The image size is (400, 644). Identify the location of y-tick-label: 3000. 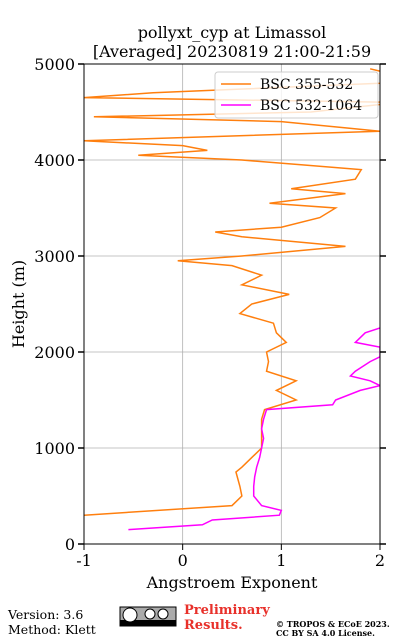
(54, 256).